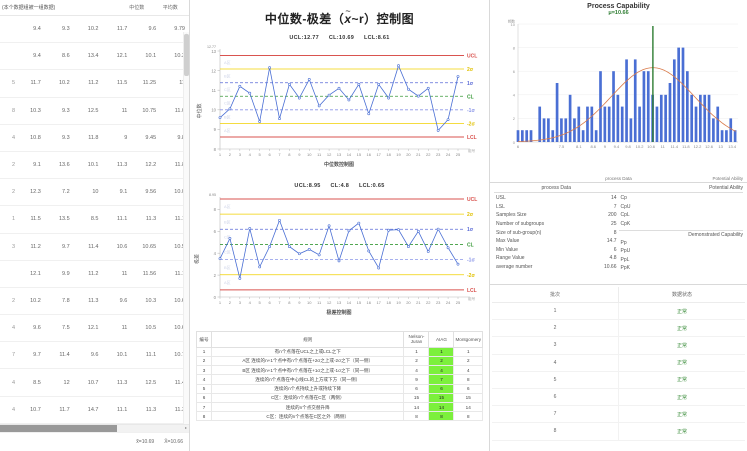 This screenshot has height=451, width=747. I want to click on rules-cell-no: 4, so click(204, 379).